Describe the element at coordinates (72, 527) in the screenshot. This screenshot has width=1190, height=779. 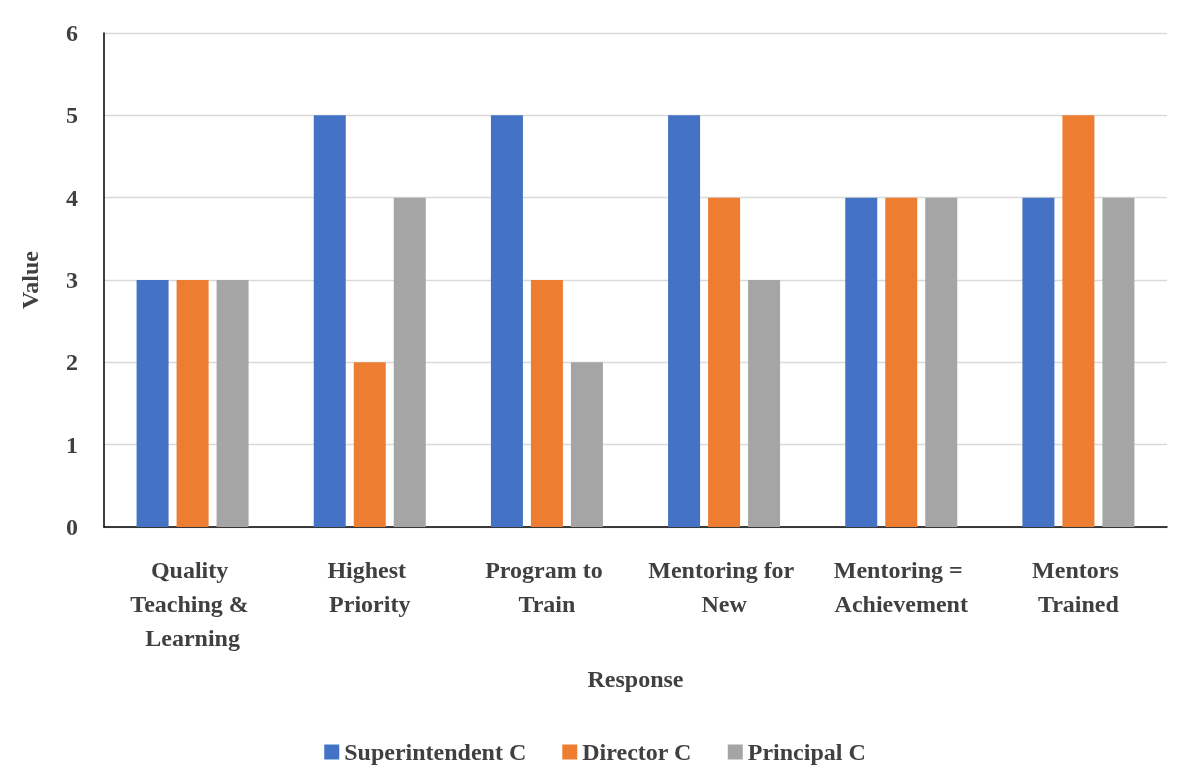
I see `y-tick-label: 0` at that location.